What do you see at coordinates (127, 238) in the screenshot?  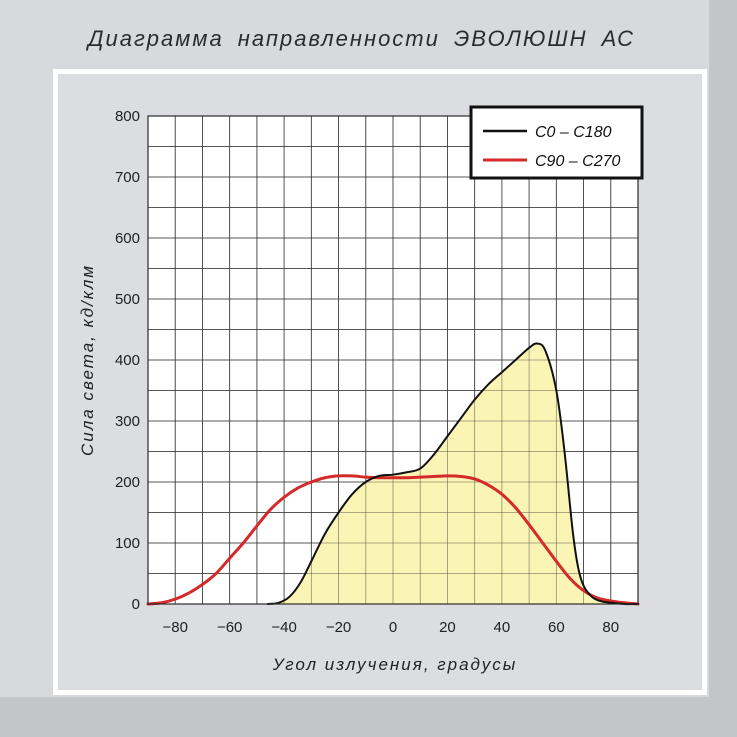 I see `y-tick-label: 600` at bounding box center [127, 238].